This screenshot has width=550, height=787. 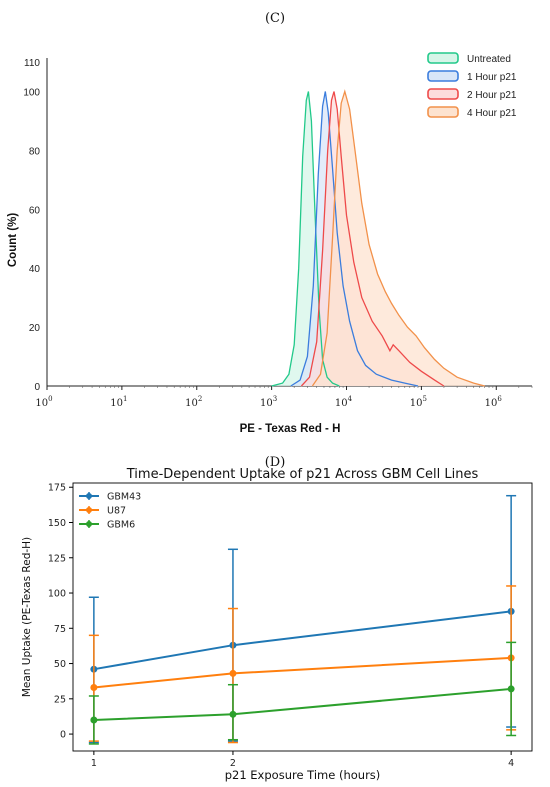 I want to click on x-tick-label: 4, so click(x=511, y=763).